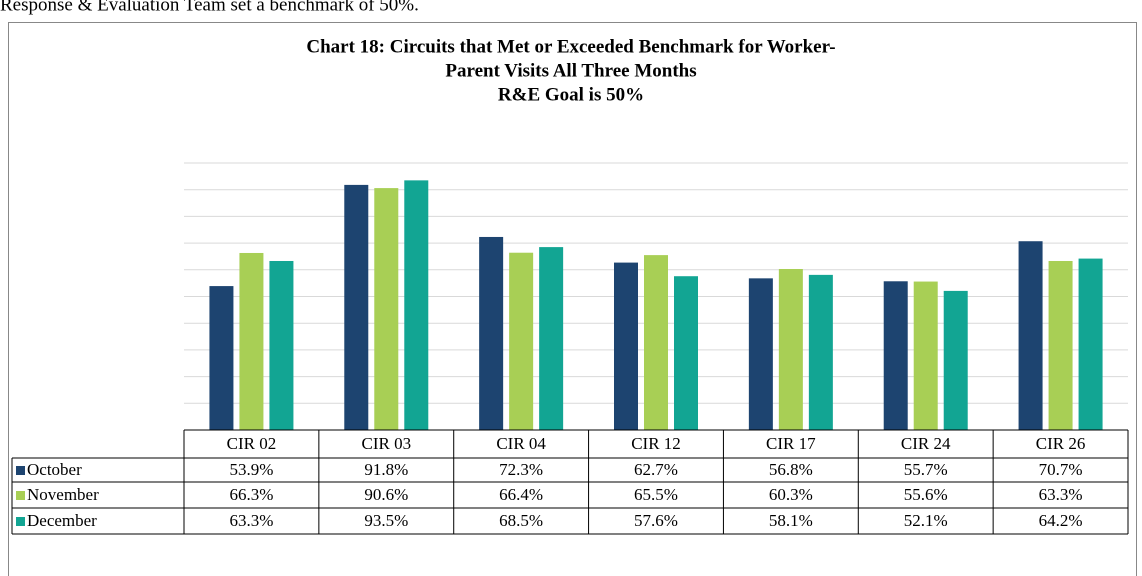 The height and width of the screenshot is (576, 1142). Describe the element at coordinates (386, 520) in the screenshot. I see `table-value: 93.5%` at that location.